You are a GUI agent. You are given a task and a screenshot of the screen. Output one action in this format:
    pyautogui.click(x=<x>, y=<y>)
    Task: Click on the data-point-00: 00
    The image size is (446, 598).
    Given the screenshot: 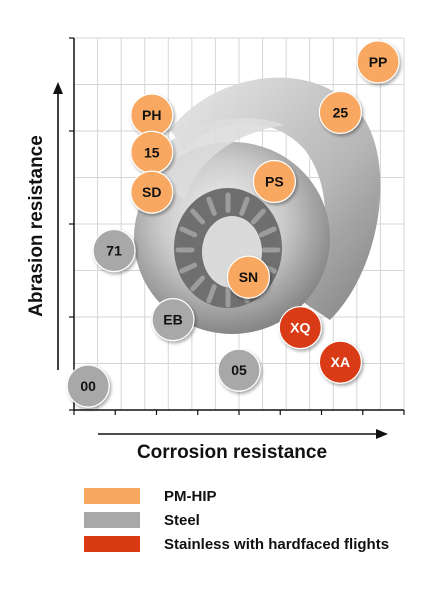 What is the action you would take?
    pyautogui.click(x=88, y=386)
    